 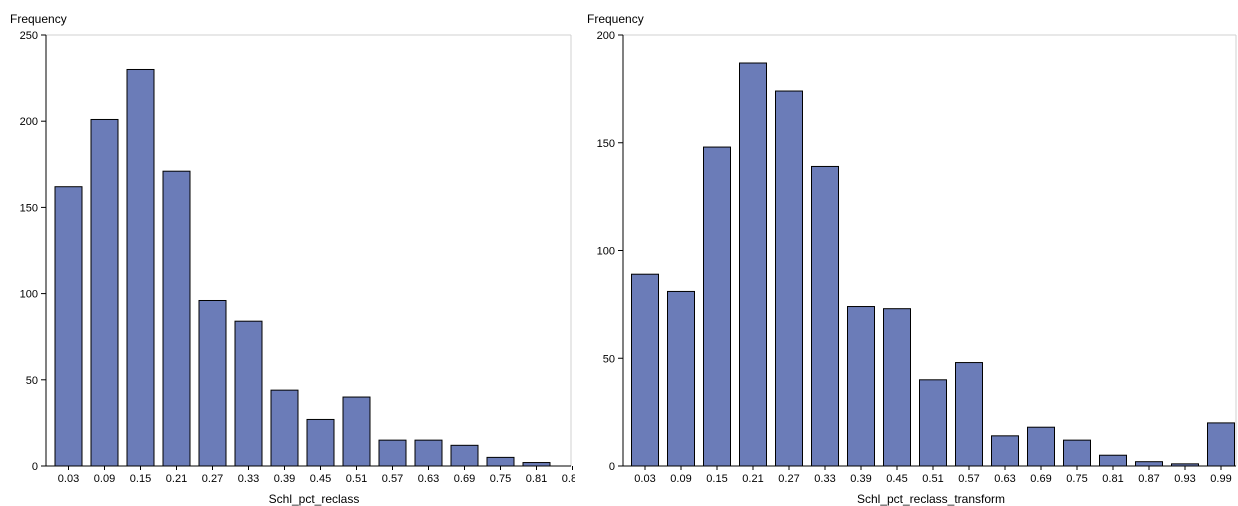 What do you see at coordinates (1220, 479) in the screenshot?
I see `x-tick-label: 0.99` at bounding box center [1220, 479].